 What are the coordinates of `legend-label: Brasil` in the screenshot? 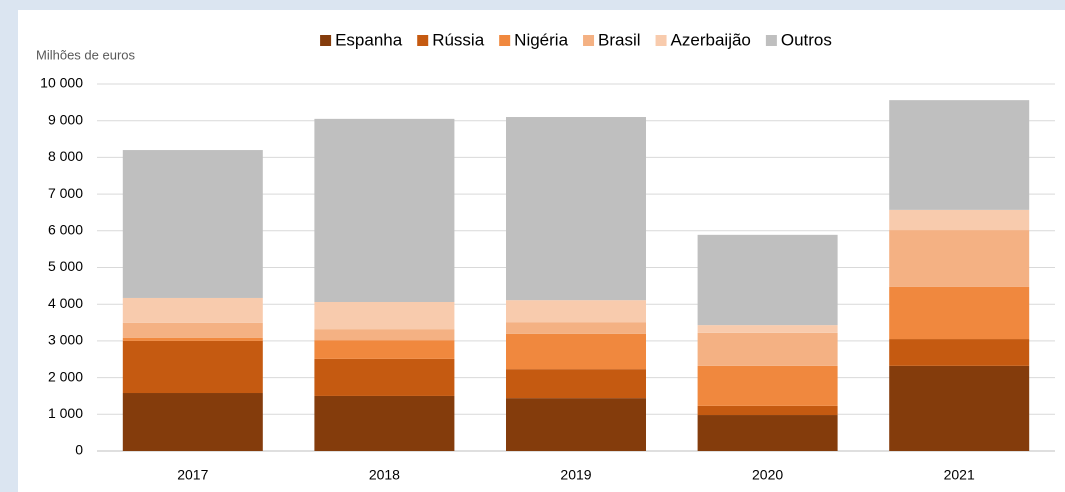 It's located at (619, 39).